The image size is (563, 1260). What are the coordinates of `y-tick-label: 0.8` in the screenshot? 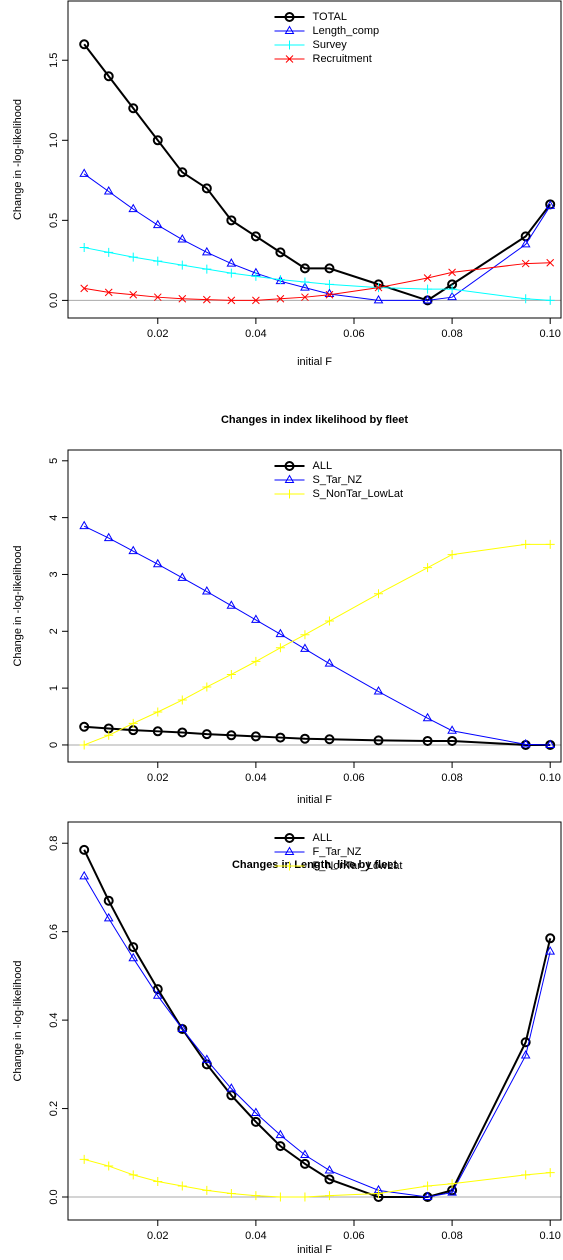 It's located at (54, 843).